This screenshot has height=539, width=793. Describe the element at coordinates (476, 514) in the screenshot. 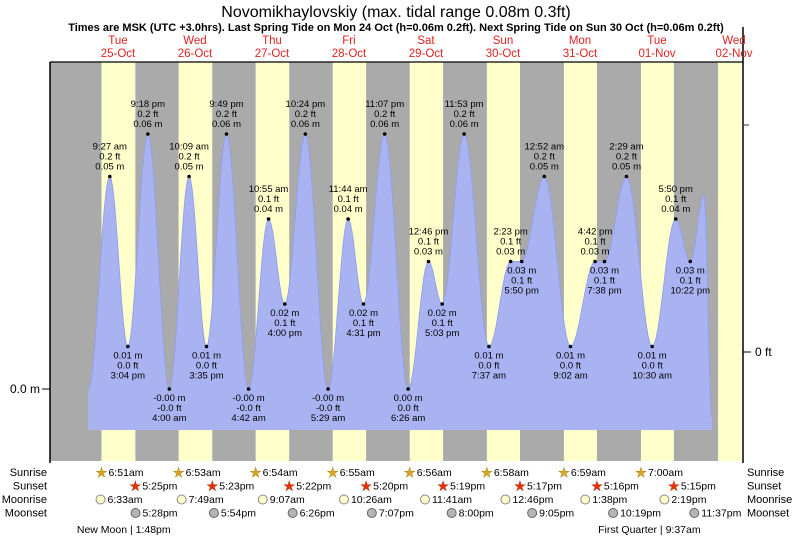

I see `moonset-time: 8:00pm` at that location.